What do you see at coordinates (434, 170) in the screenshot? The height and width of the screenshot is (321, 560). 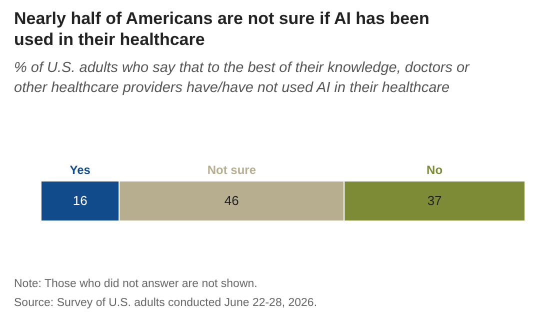 I see `series-label: No` at bounding box center [434, 170].